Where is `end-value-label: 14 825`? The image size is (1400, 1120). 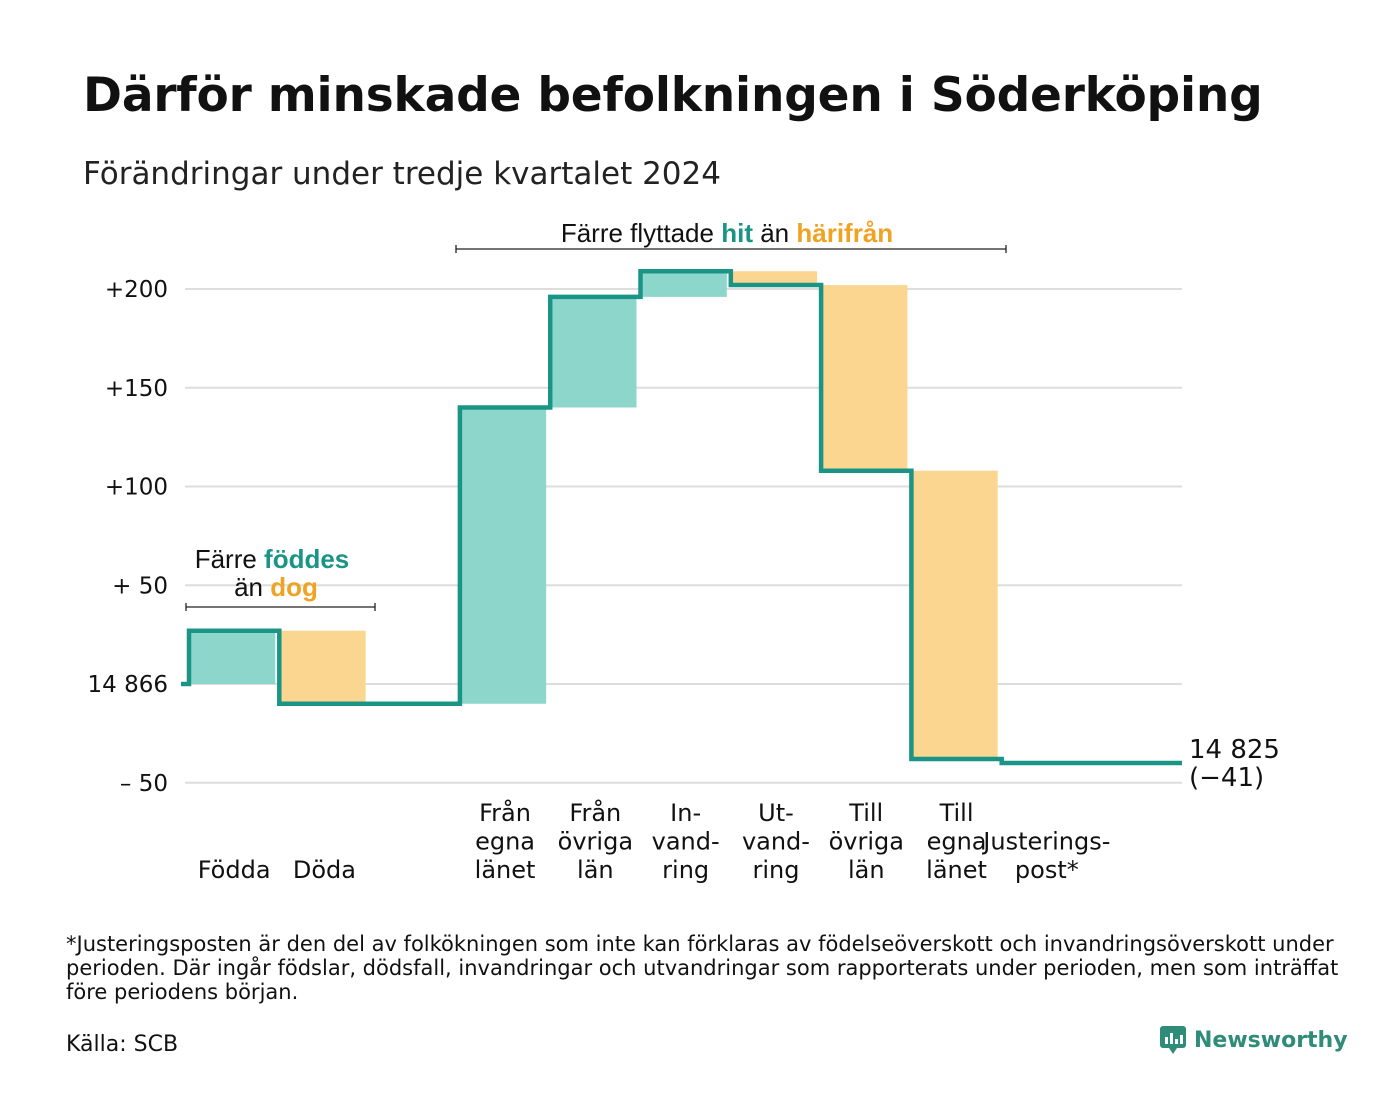 end-value-label: 14 825 is located at coordinates (1234, 750).